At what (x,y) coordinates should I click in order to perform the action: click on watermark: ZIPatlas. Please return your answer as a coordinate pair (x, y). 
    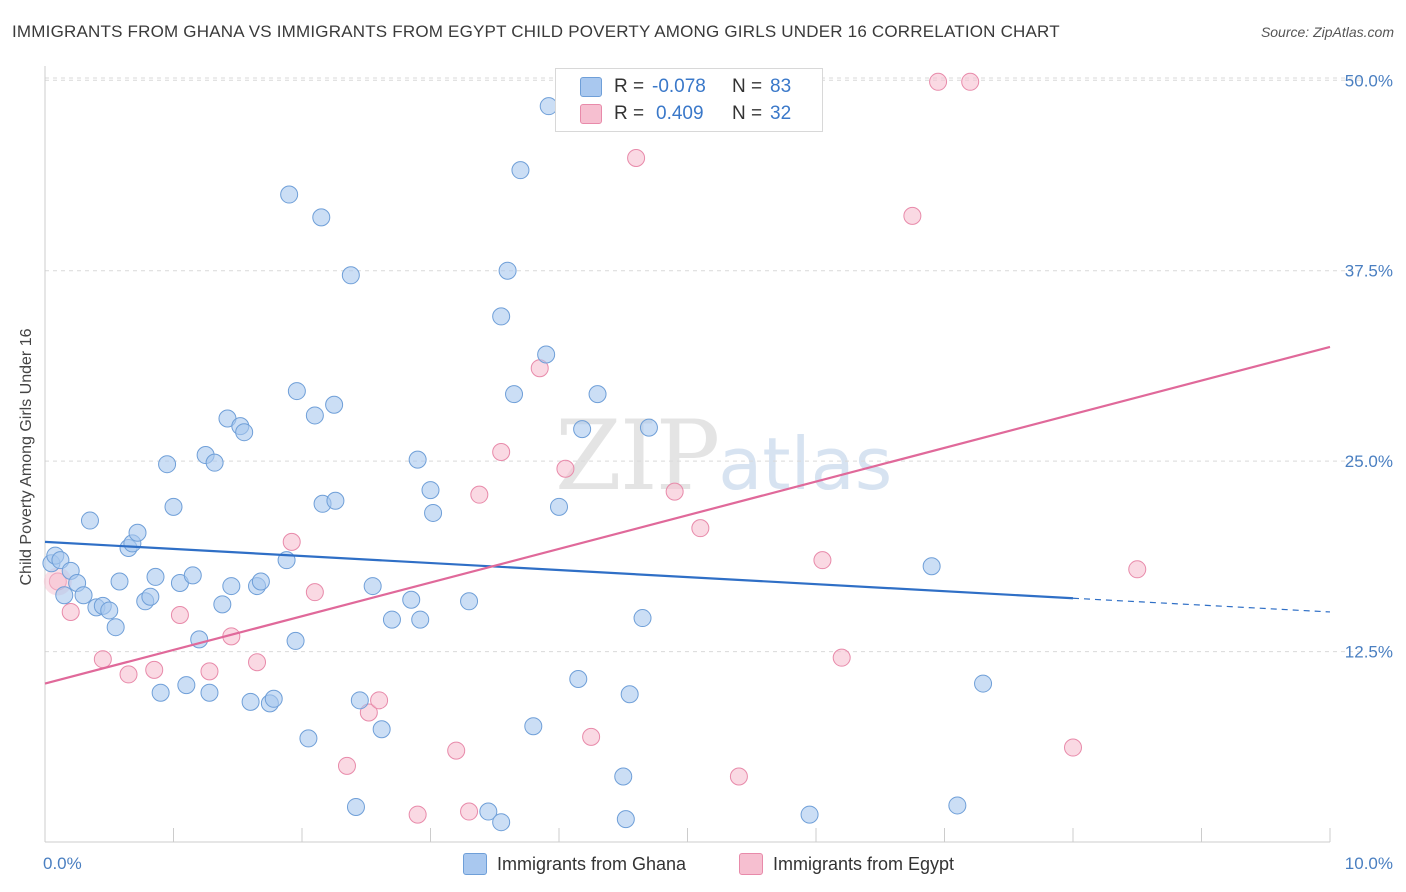
    Looking at the image, I should click on (723, 456).